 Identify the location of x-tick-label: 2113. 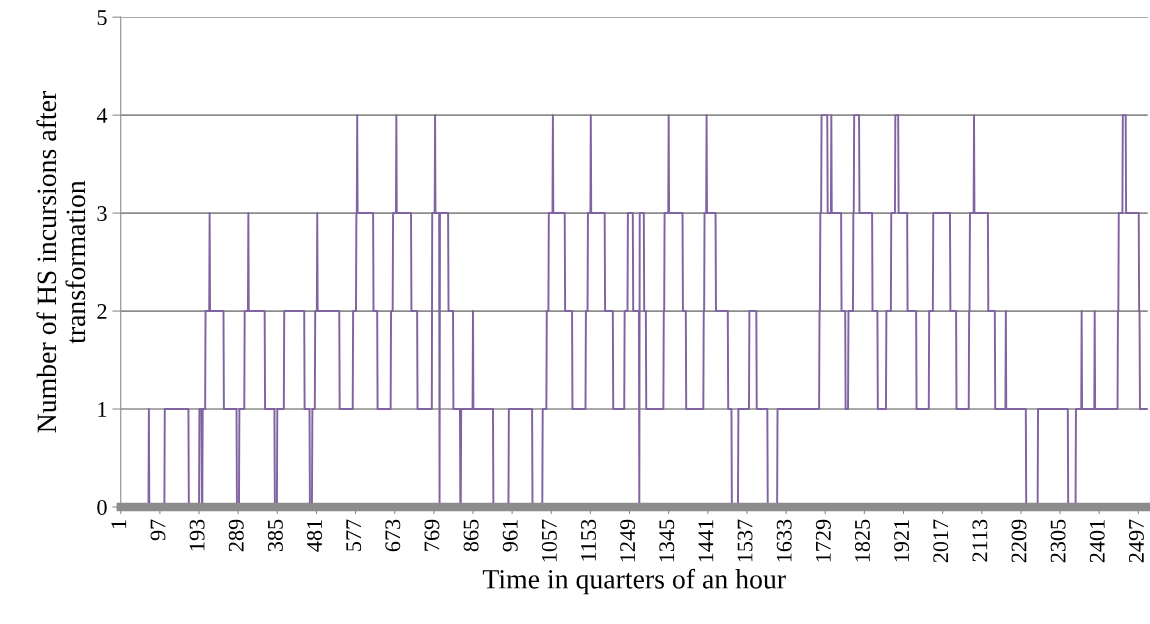
(980, 540).